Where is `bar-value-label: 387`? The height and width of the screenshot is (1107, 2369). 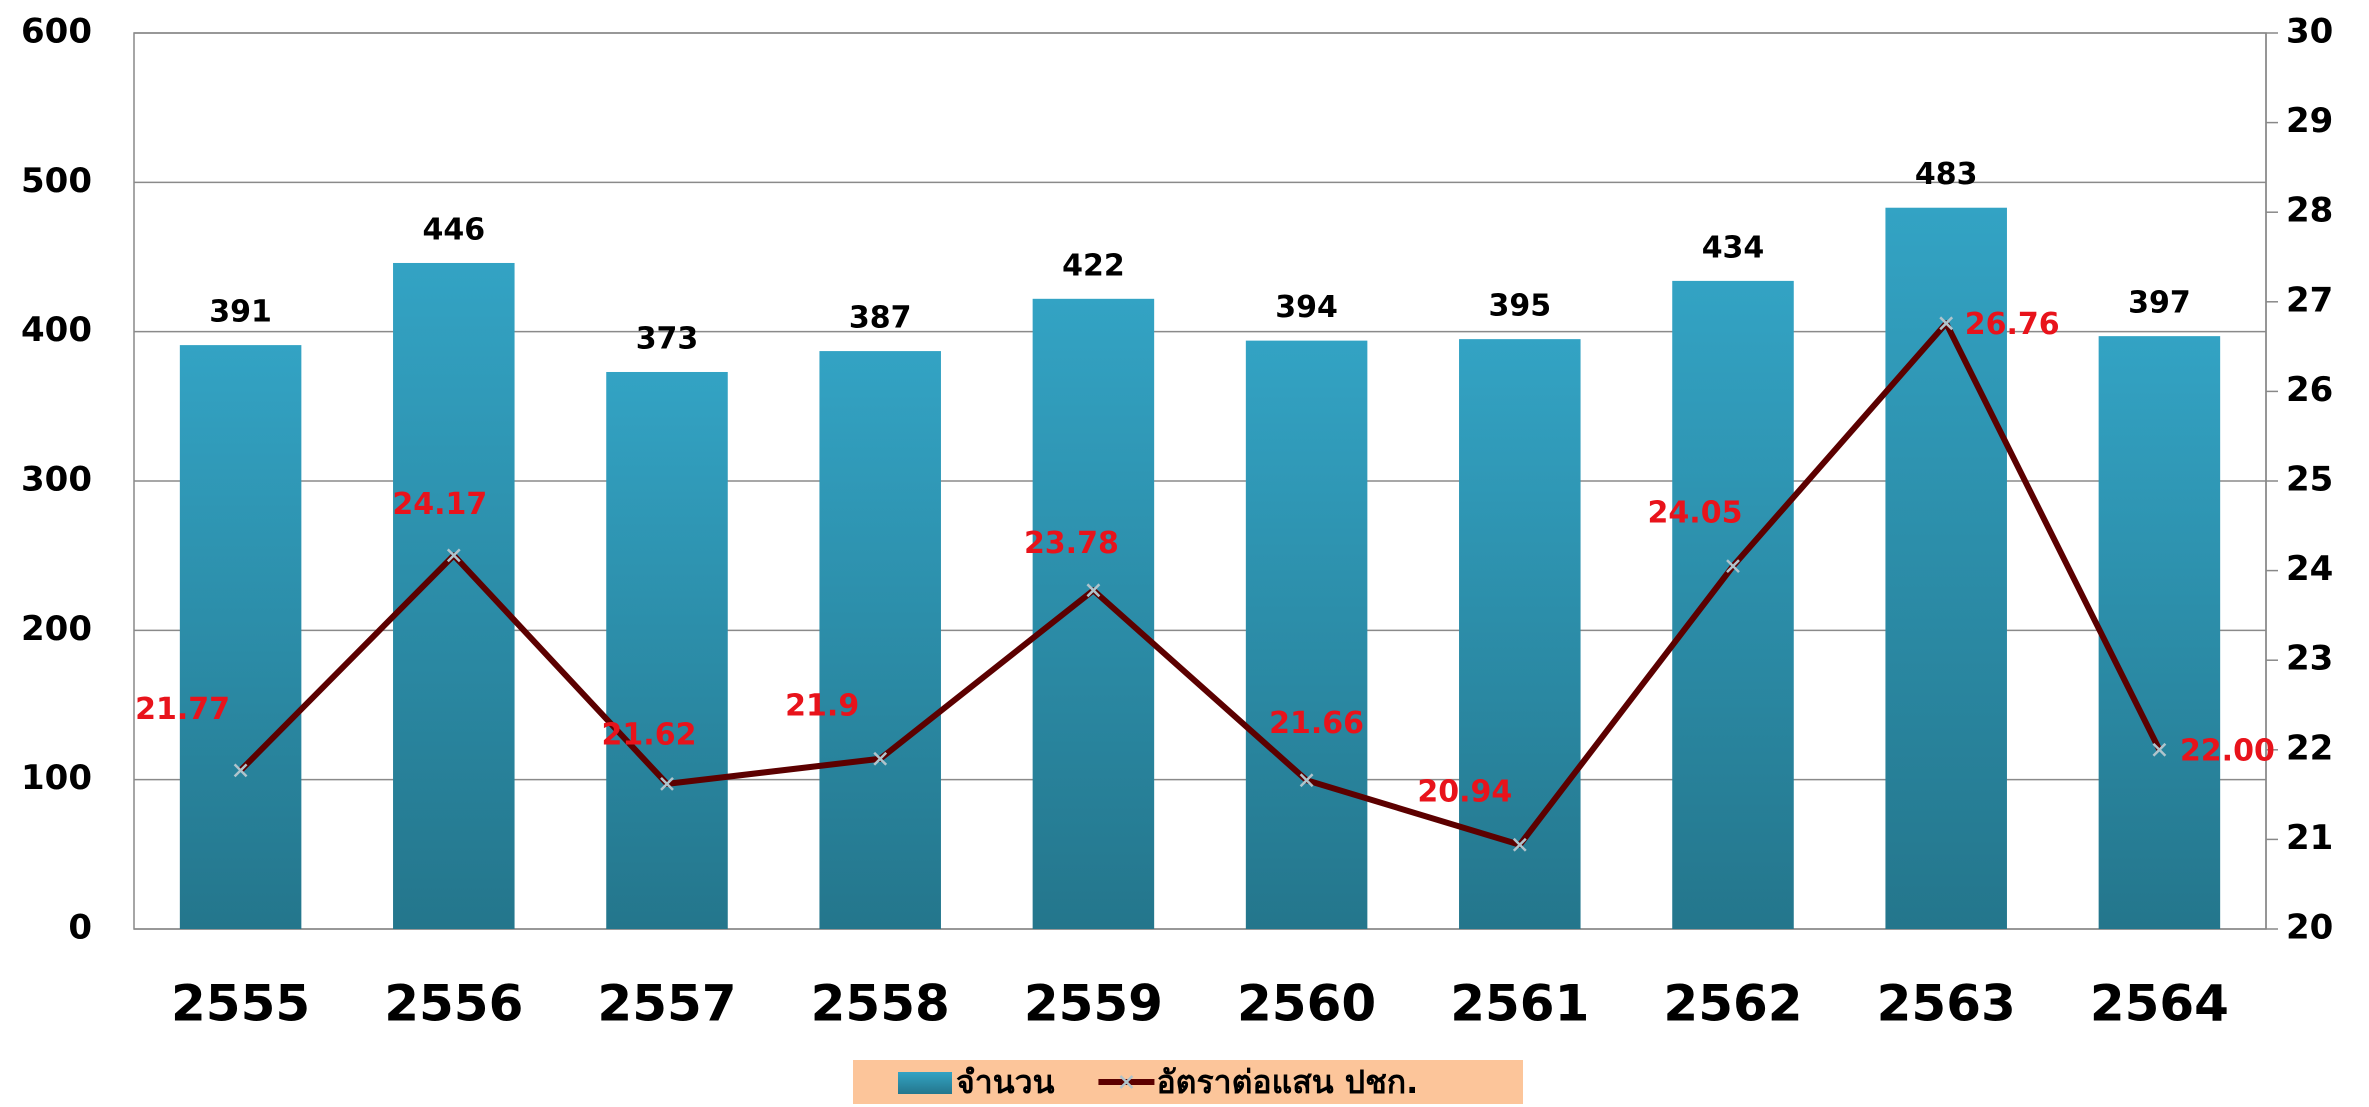
bar-value-label: 387 is located at coordinates (880, 318).